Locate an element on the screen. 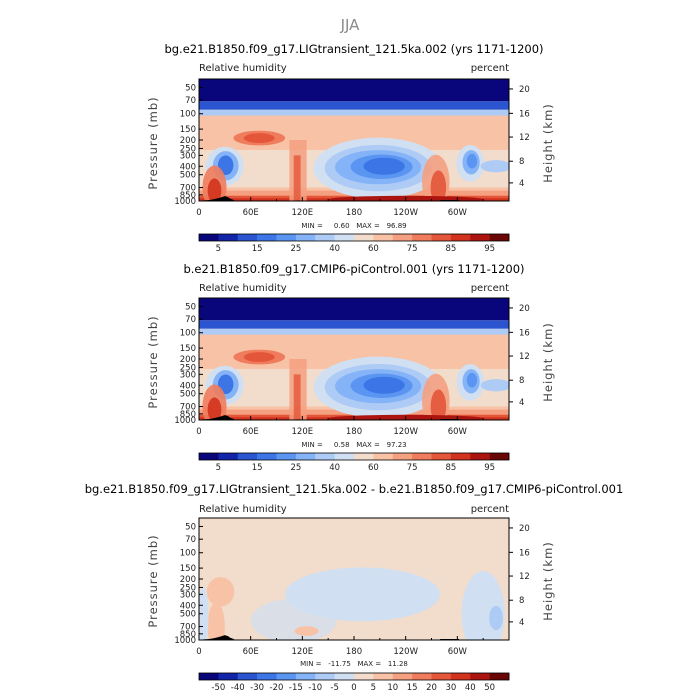 The width and height of the screenshot is (700, 700). colorbar-tick-label: -20 is located at coordinates (277, 688).